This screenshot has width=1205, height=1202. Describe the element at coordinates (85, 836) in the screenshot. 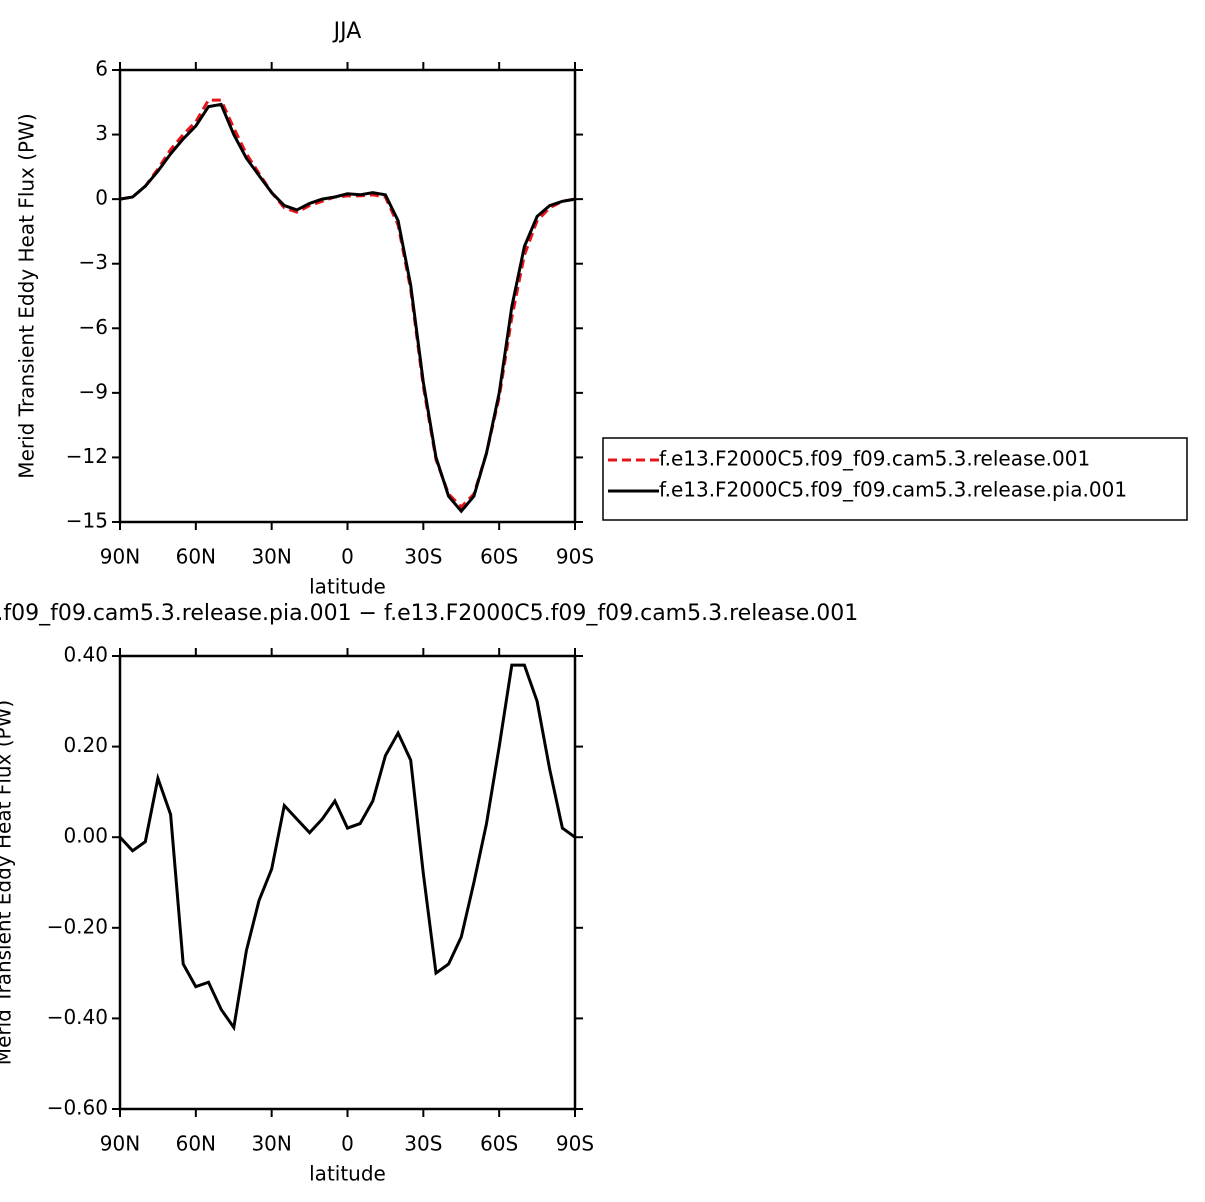

I see `y-tick-label: 0.00` at that location.